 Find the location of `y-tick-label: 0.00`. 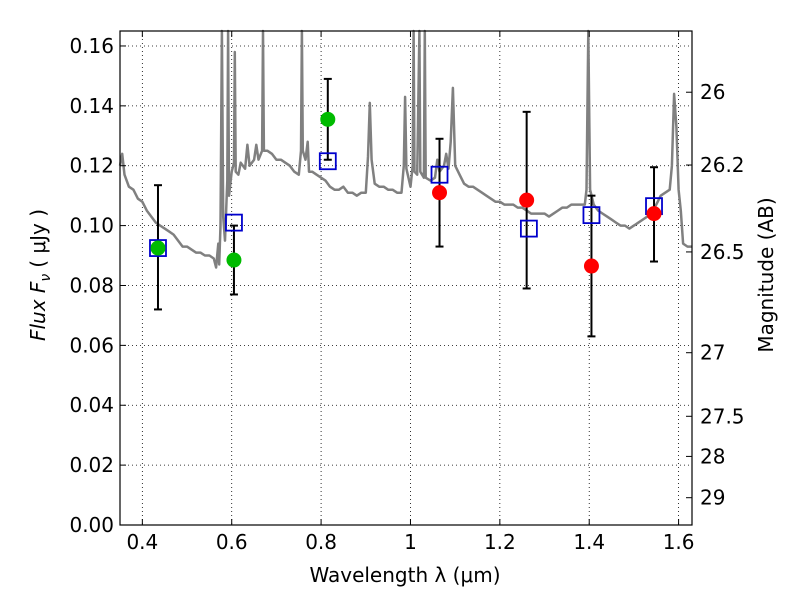

y-tick-label: 0.00 is located at coordinates (91, 525).